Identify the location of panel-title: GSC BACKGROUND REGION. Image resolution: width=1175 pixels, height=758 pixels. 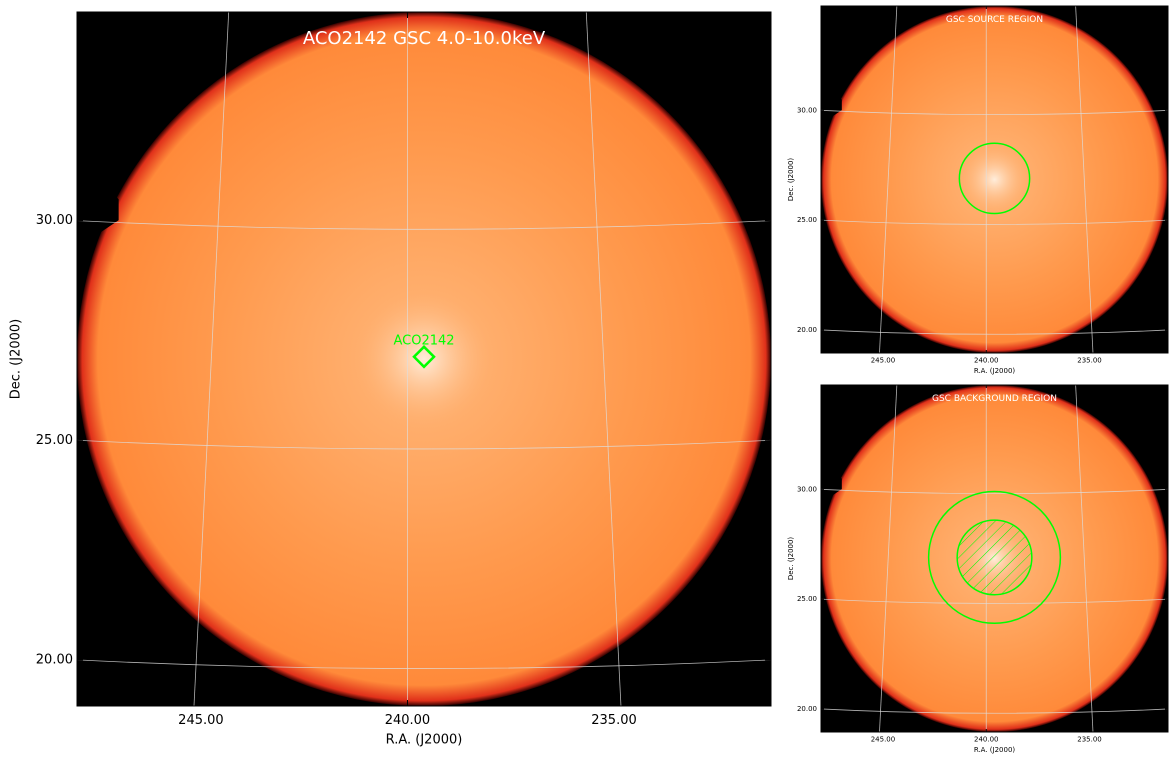
(994, 399).